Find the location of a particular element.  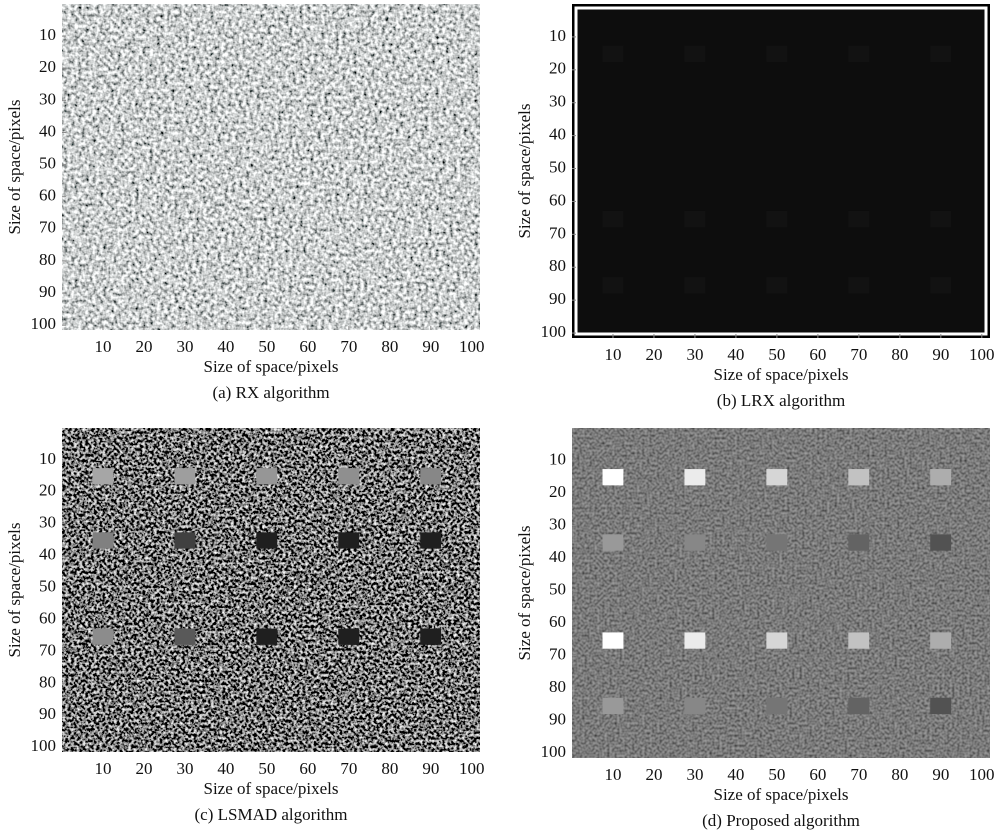

caption: (b) LRX algorithm is located at coordinates (781, 400).